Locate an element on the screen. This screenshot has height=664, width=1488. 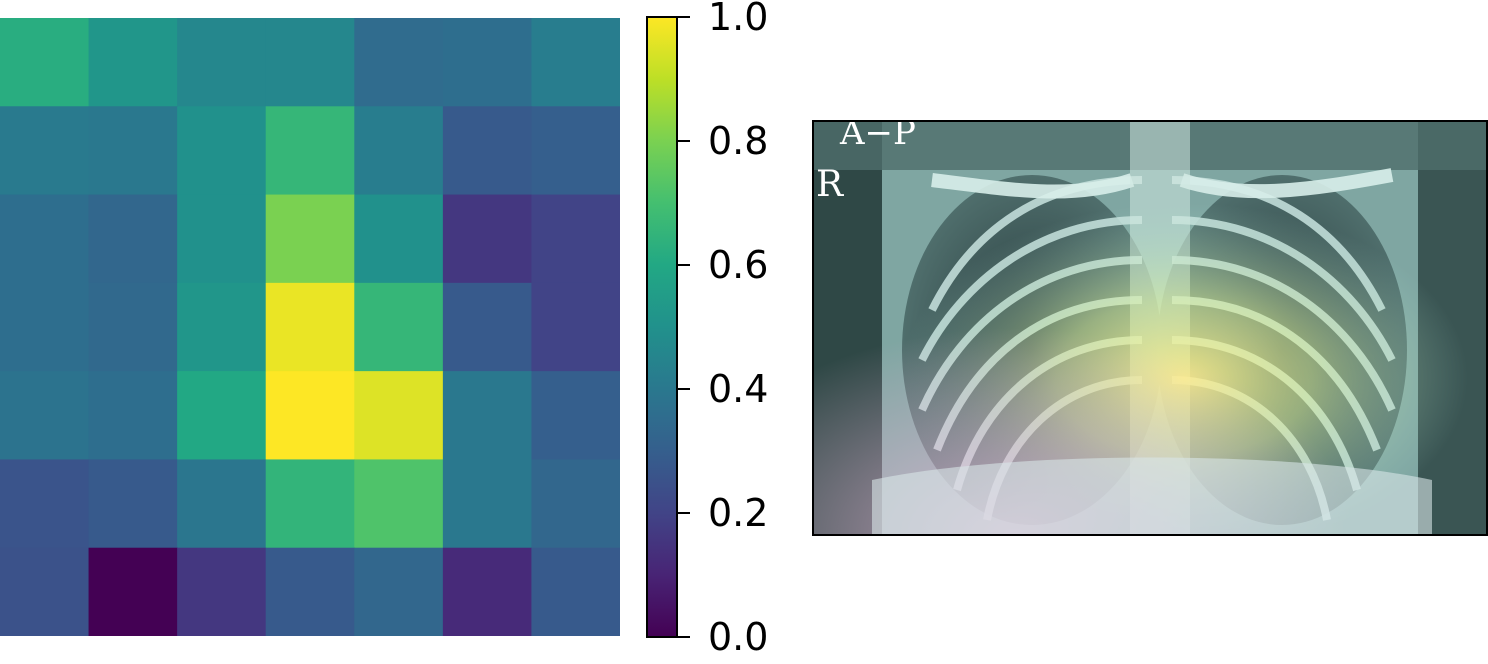
heatmap-cell-r1-c5 is located at coordinates (487, 151).